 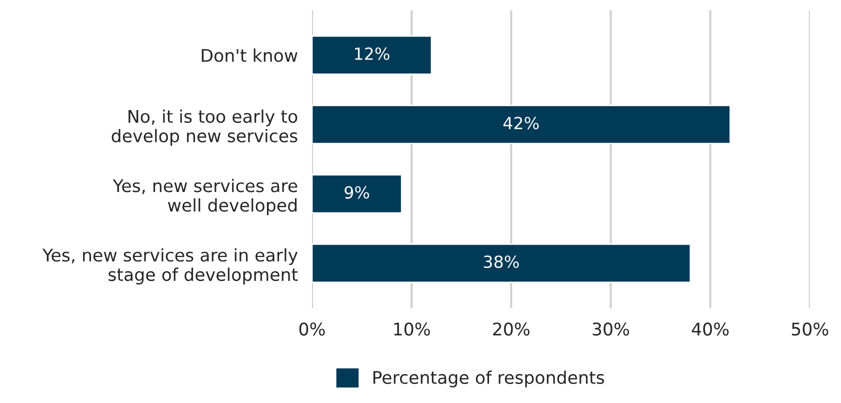 I want to click on x-tick-label: 10%, so click(x=412, y=329).